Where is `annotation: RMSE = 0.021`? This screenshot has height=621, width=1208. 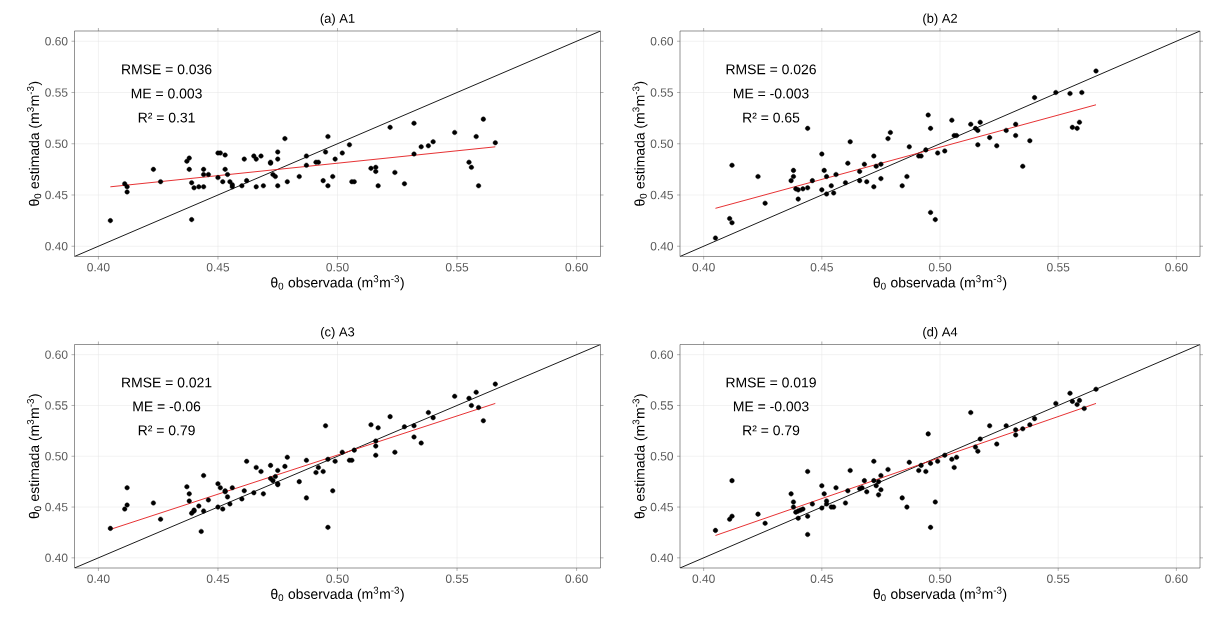 annotation: RMSE = 0.021 is located at coordinates (167, 382).